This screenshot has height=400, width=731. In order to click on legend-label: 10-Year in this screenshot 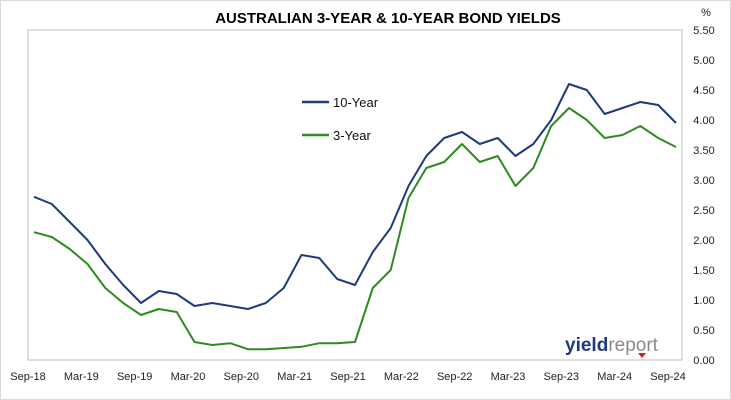, I will do `click(356, 102)`.